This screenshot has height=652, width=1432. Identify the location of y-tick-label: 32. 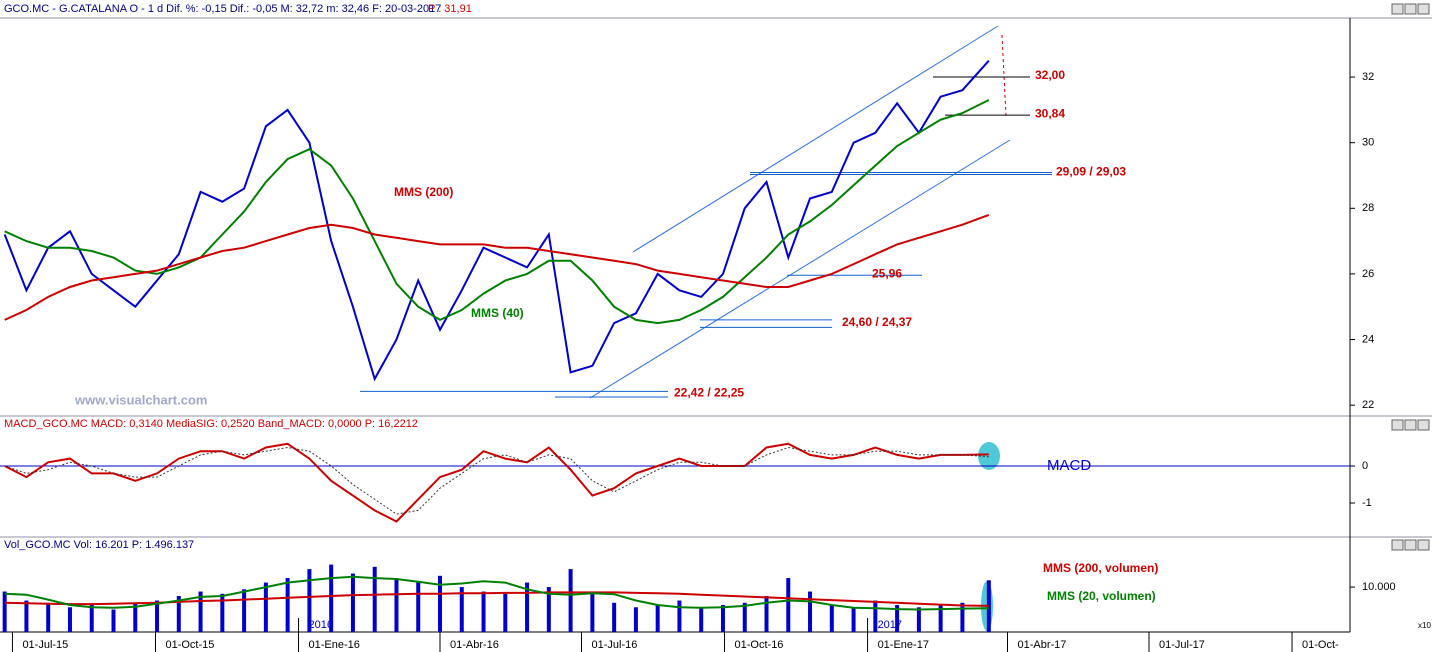
(1368, 77).